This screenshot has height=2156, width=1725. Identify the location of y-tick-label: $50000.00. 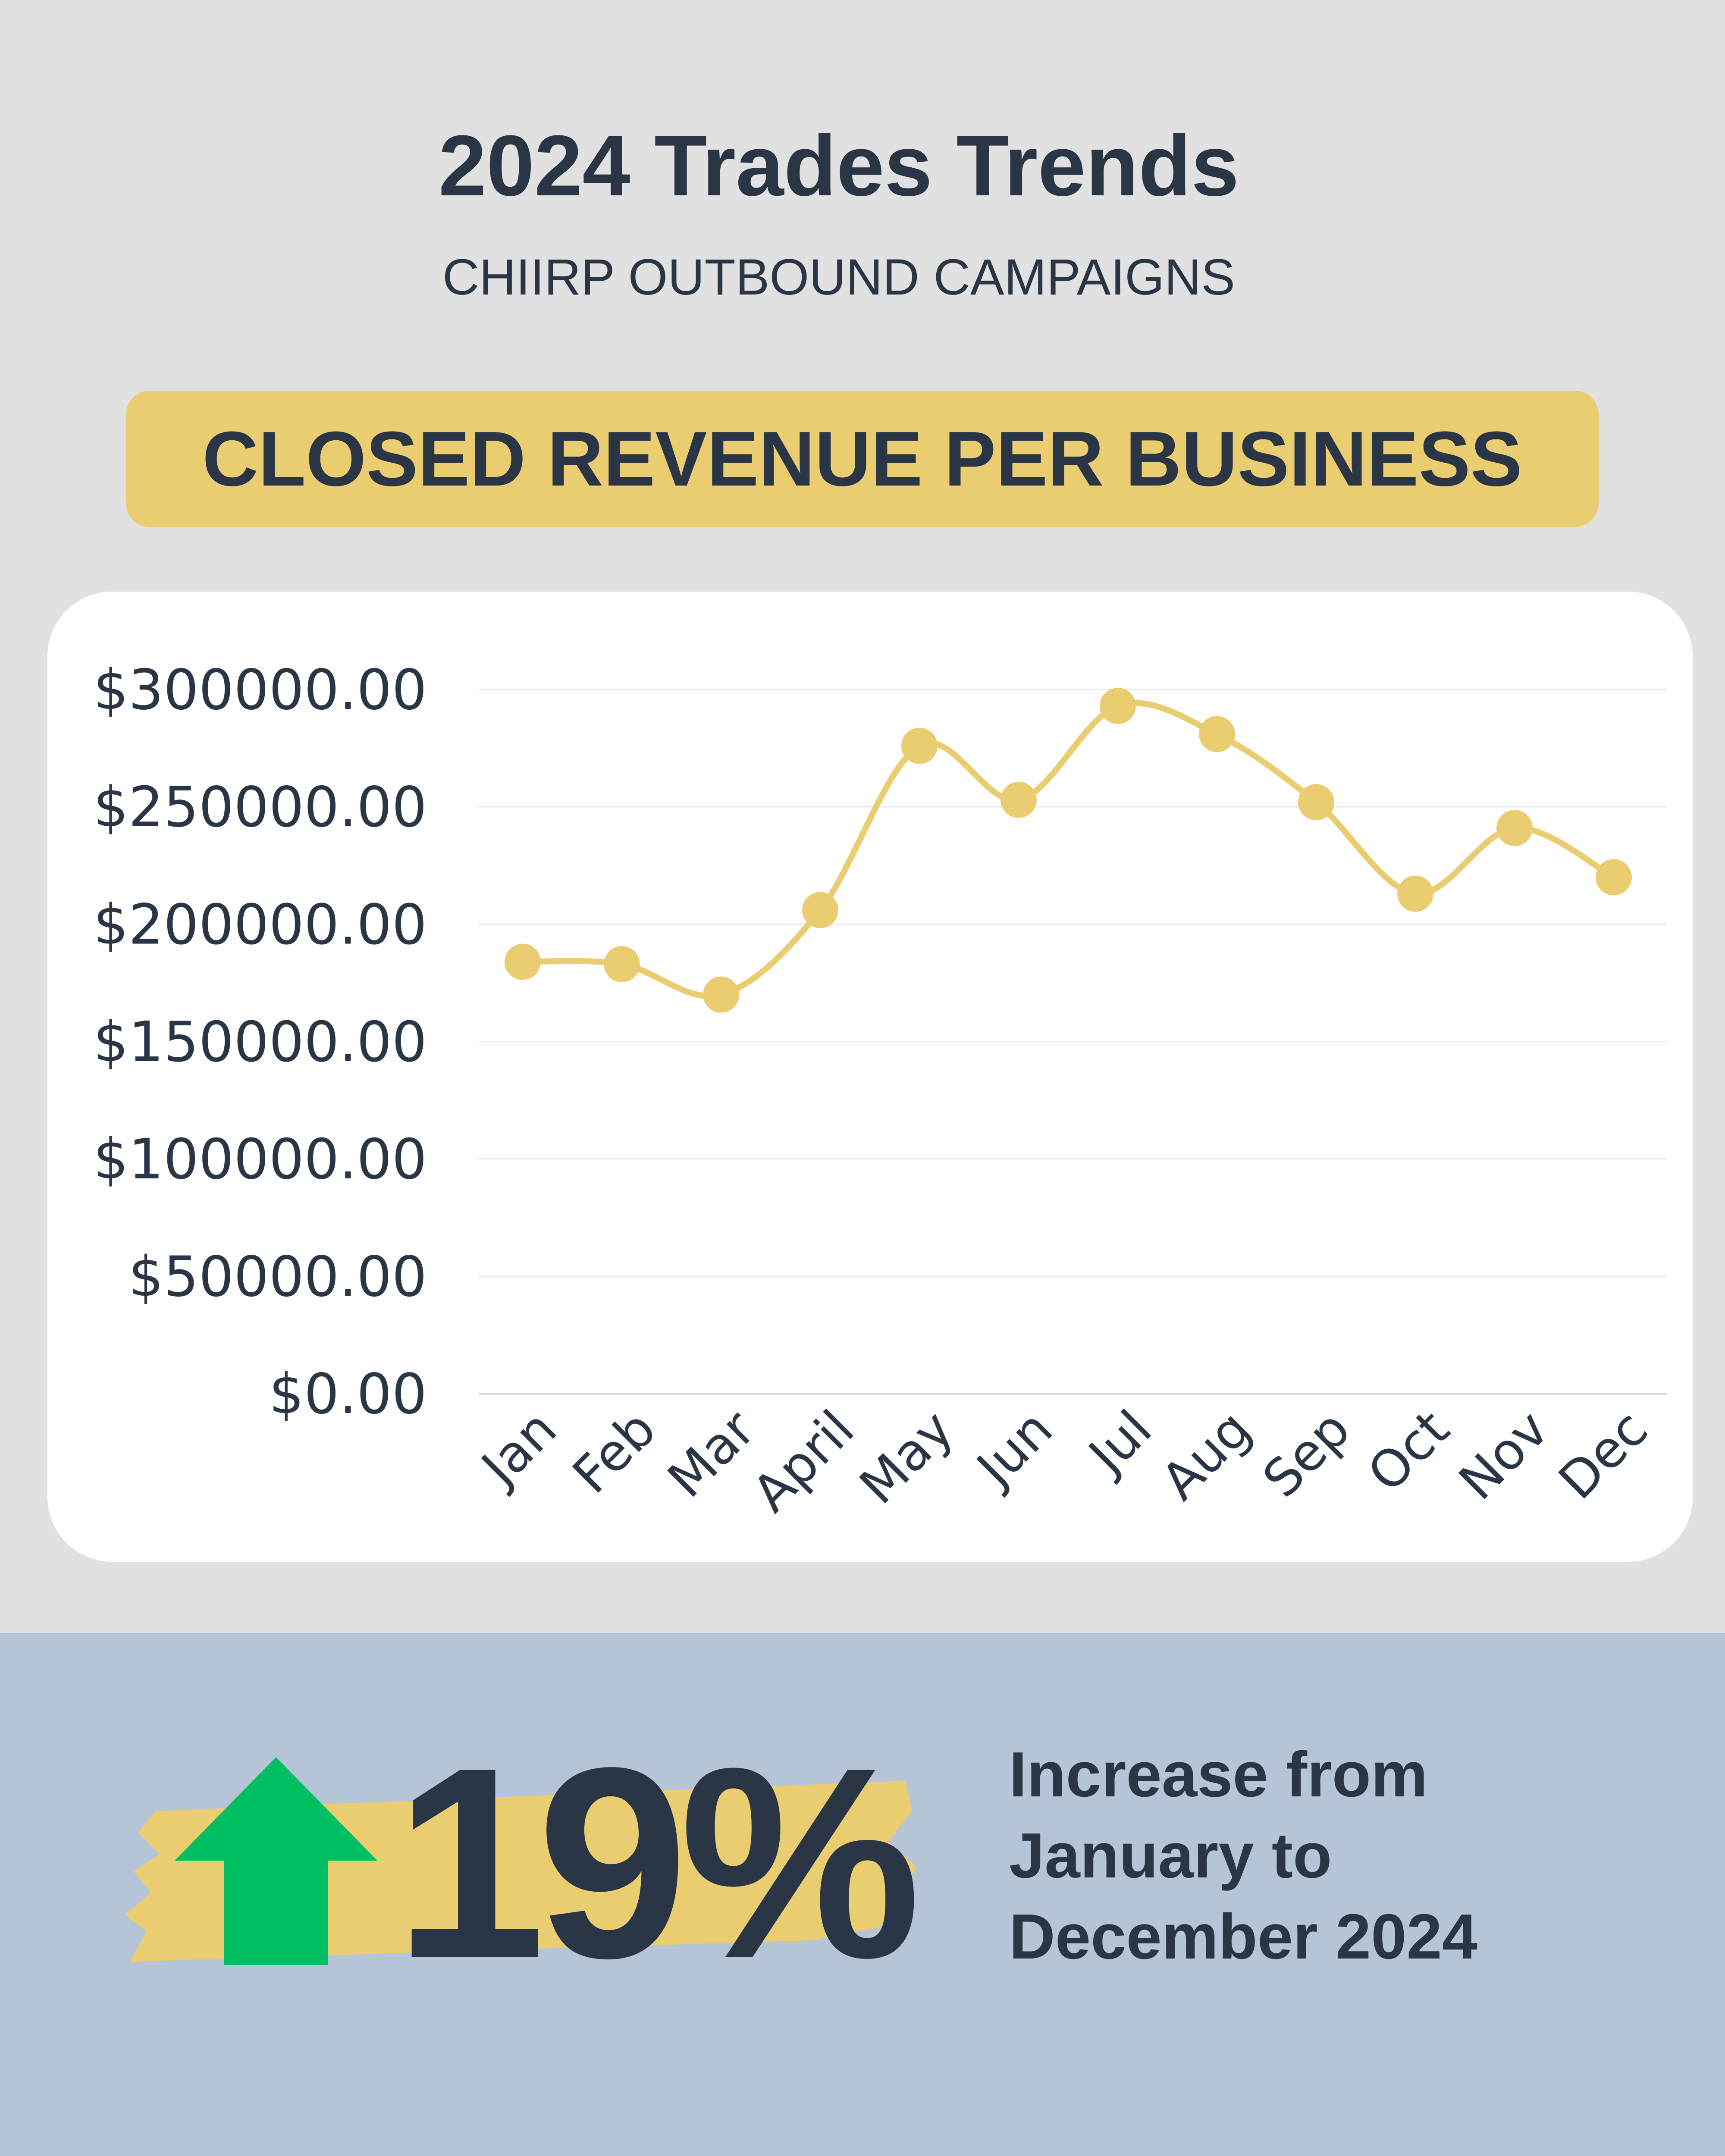
(278, 1277).